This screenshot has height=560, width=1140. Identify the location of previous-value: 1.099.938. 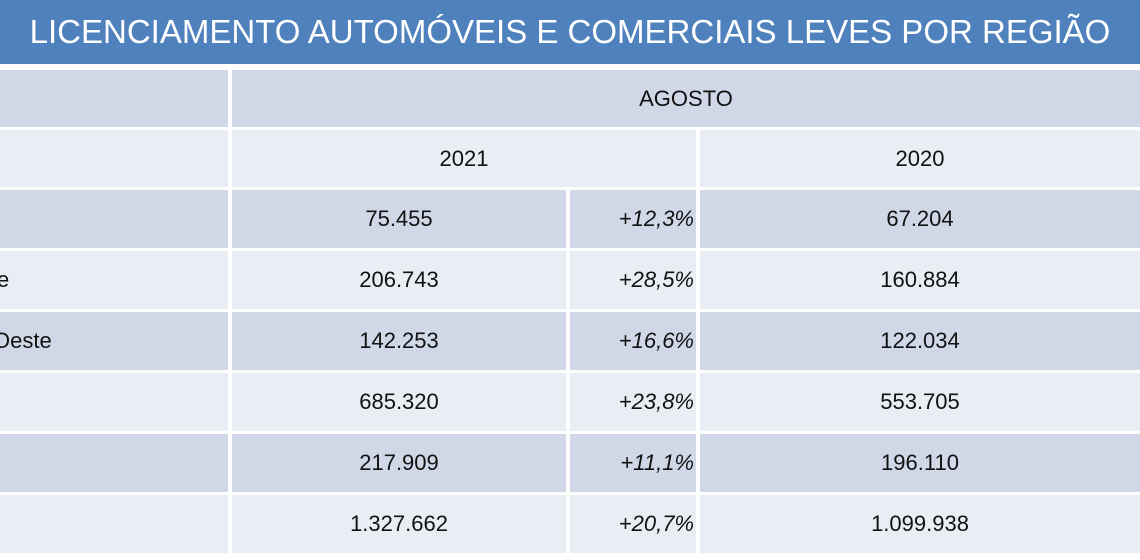
(920, 524).